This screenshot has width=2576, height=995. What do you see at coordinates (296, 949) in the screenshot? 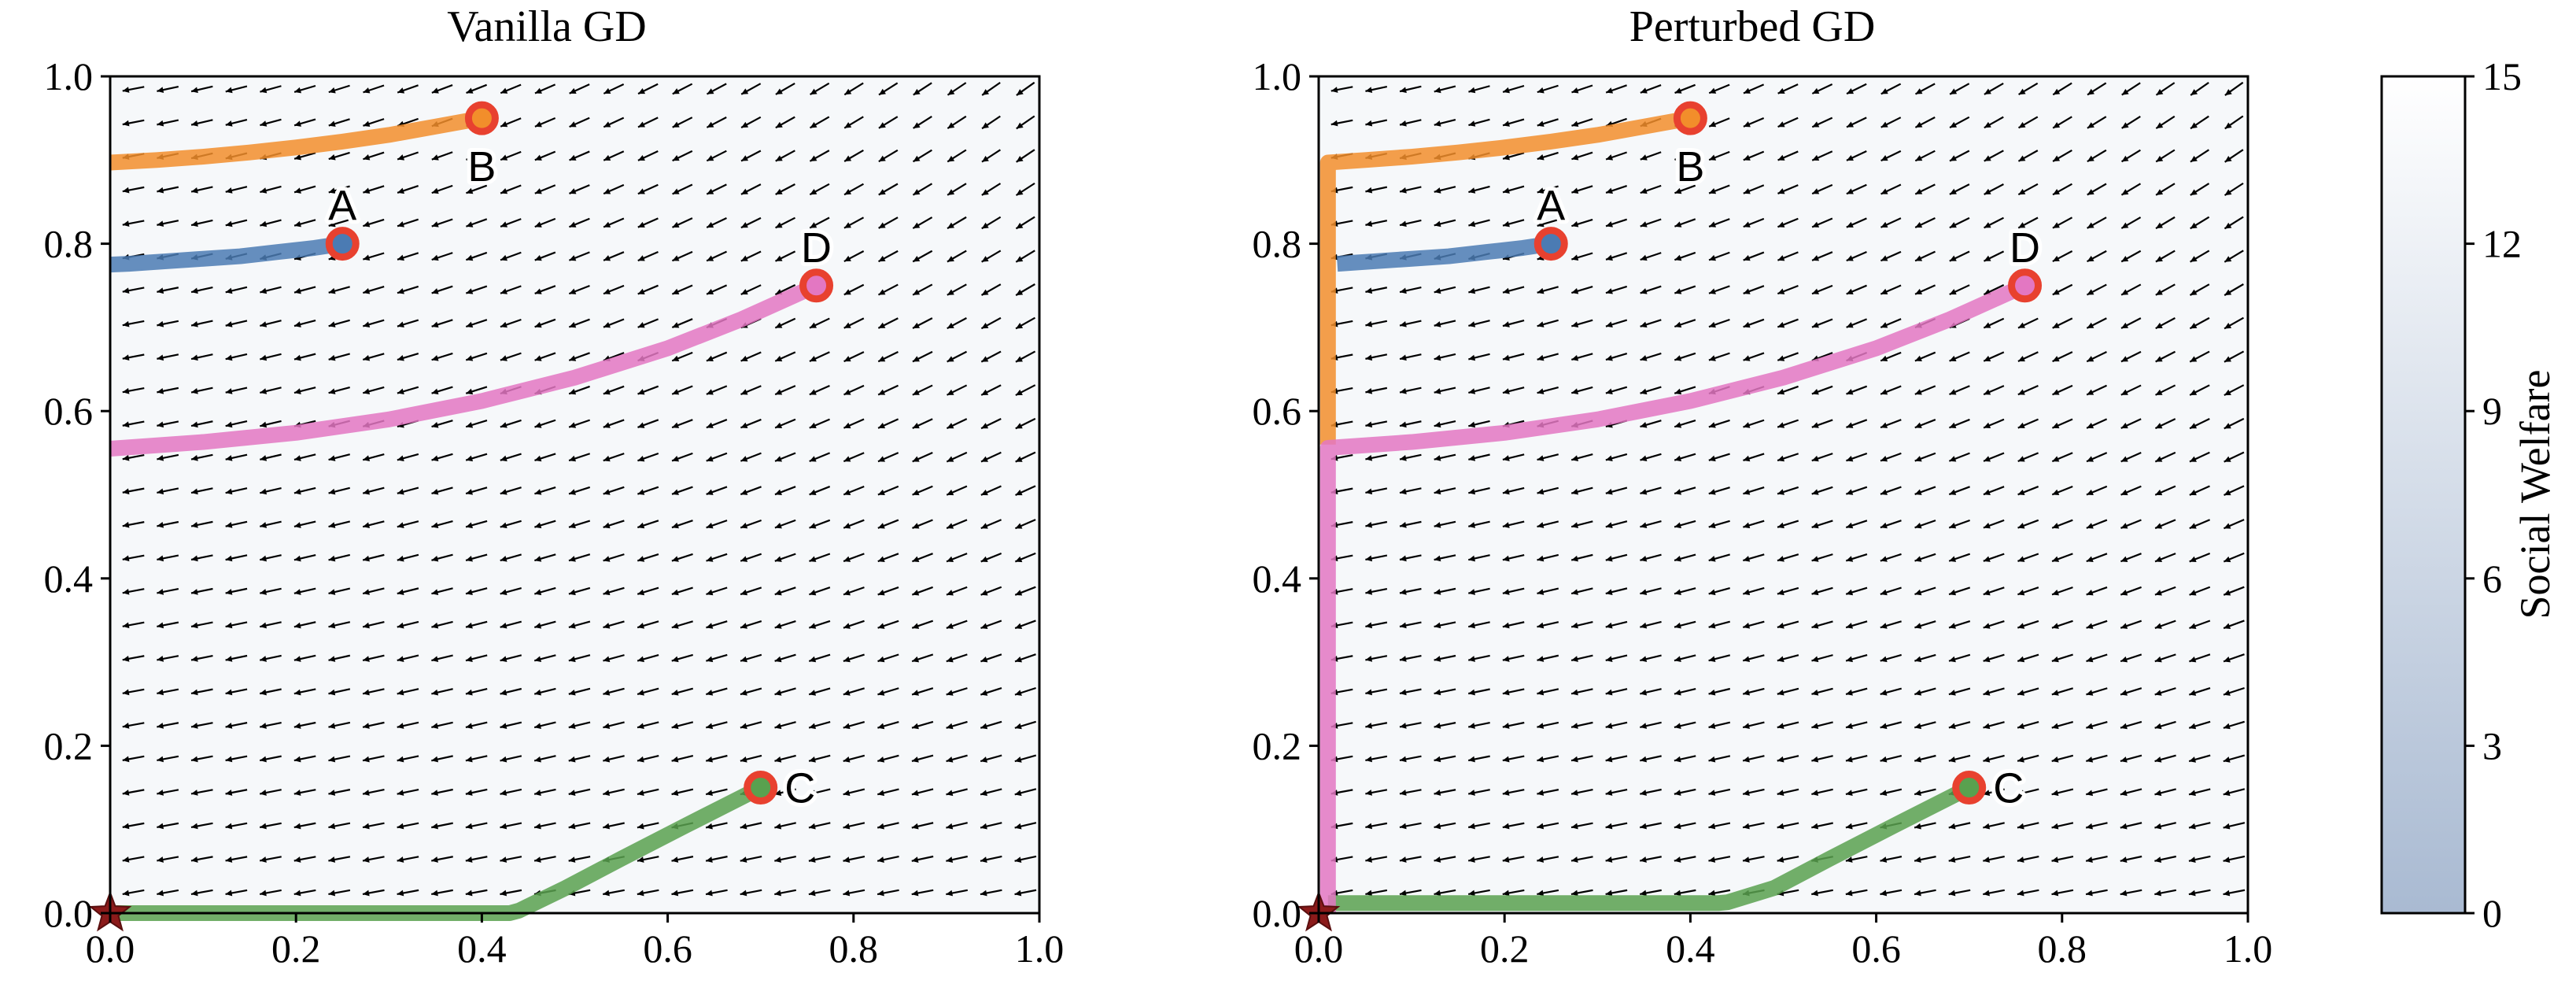
I see `x-tick-label: 0.2` at bounding box center [296, 949].